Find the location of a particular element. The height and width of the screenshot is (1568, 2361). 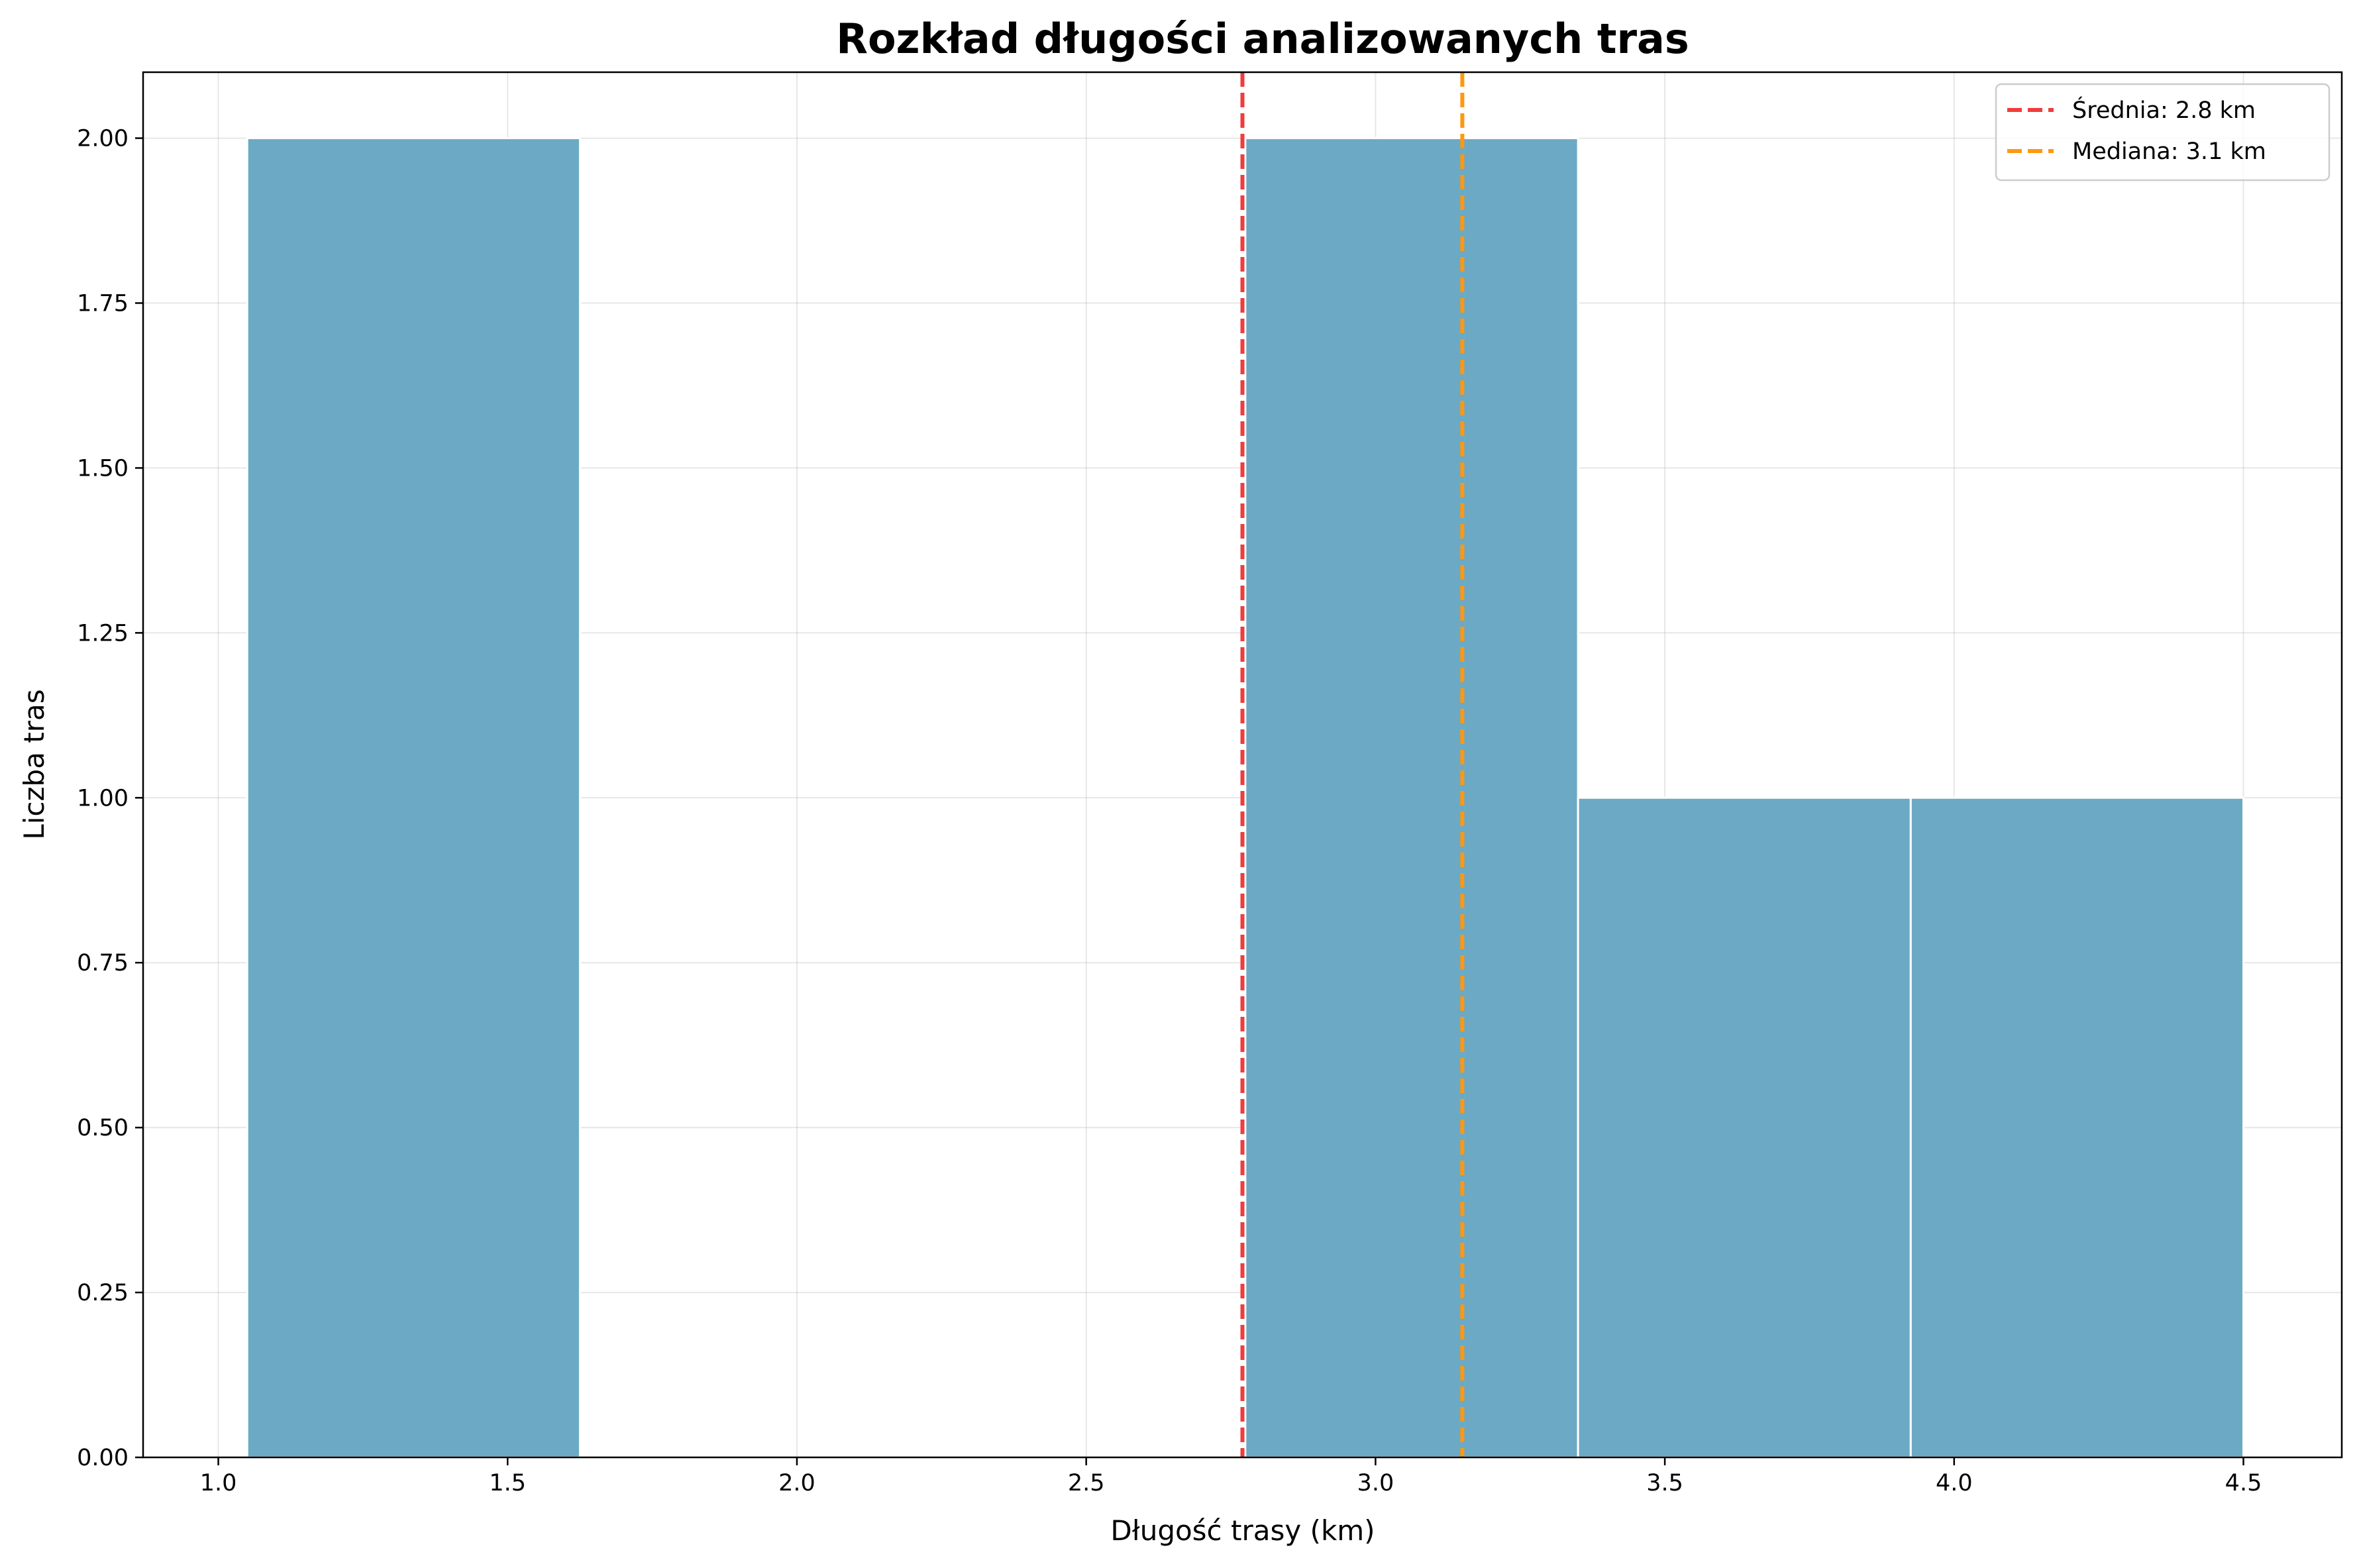

y-axis-label: Liczba tras is located at coordinates (34, 764).